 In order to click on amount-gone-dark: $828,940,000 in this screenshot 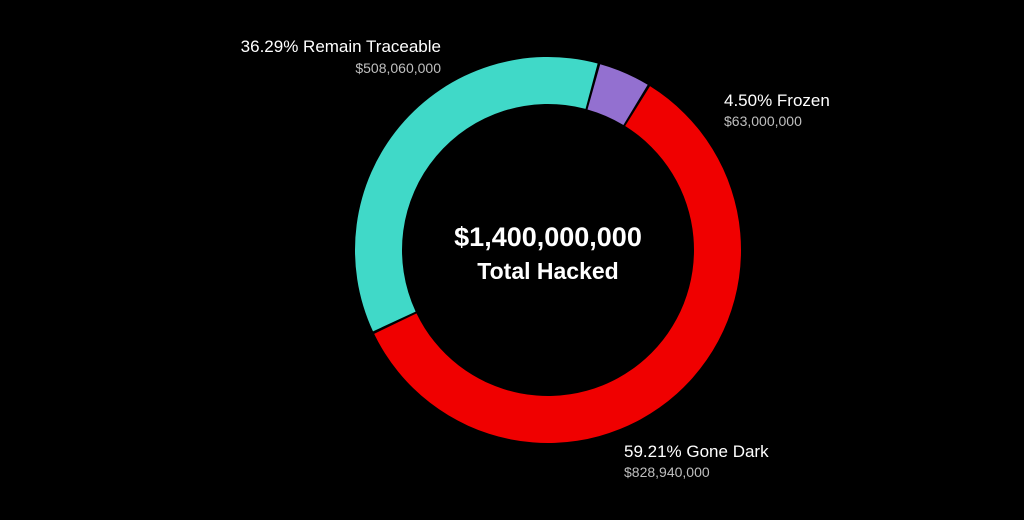, I will do `click(667, 472)`.